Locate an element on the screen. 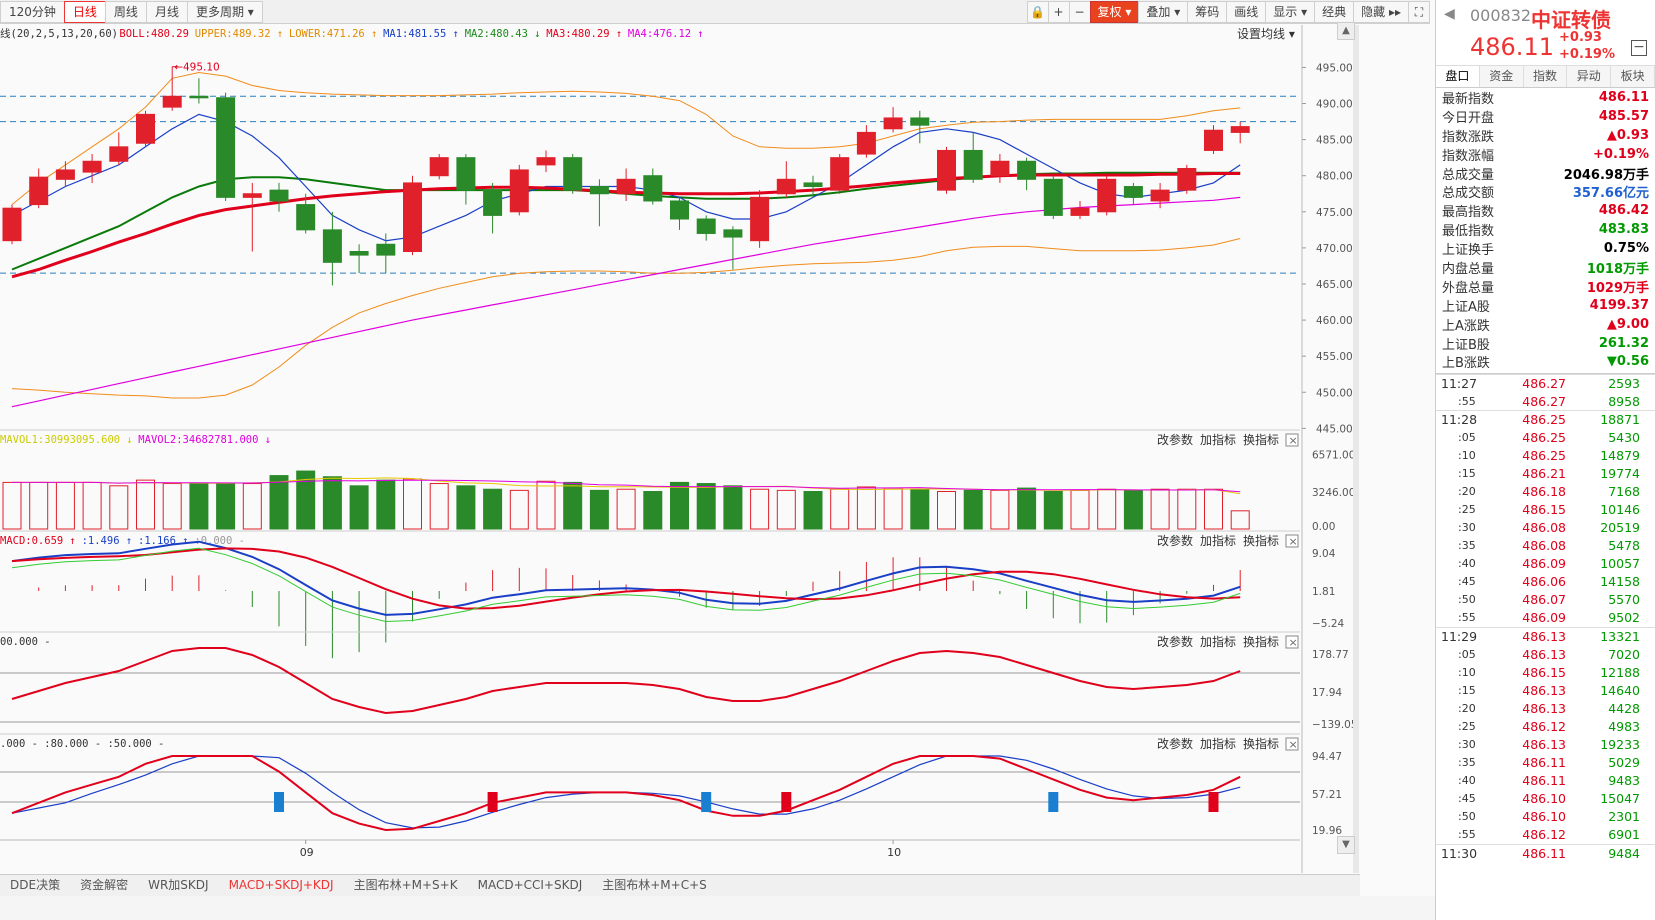 The image size is (1655, 920). template-tab-4: 主图布林+M+S+K is located at coordinates (405, 885).